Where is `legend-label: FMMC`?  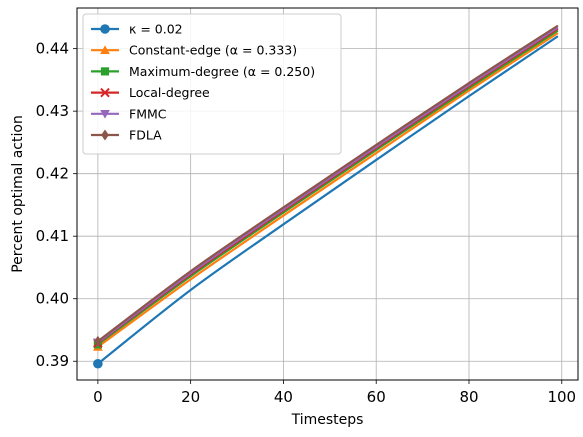
legend-label: FMMC is located at coordinates (148, 113).